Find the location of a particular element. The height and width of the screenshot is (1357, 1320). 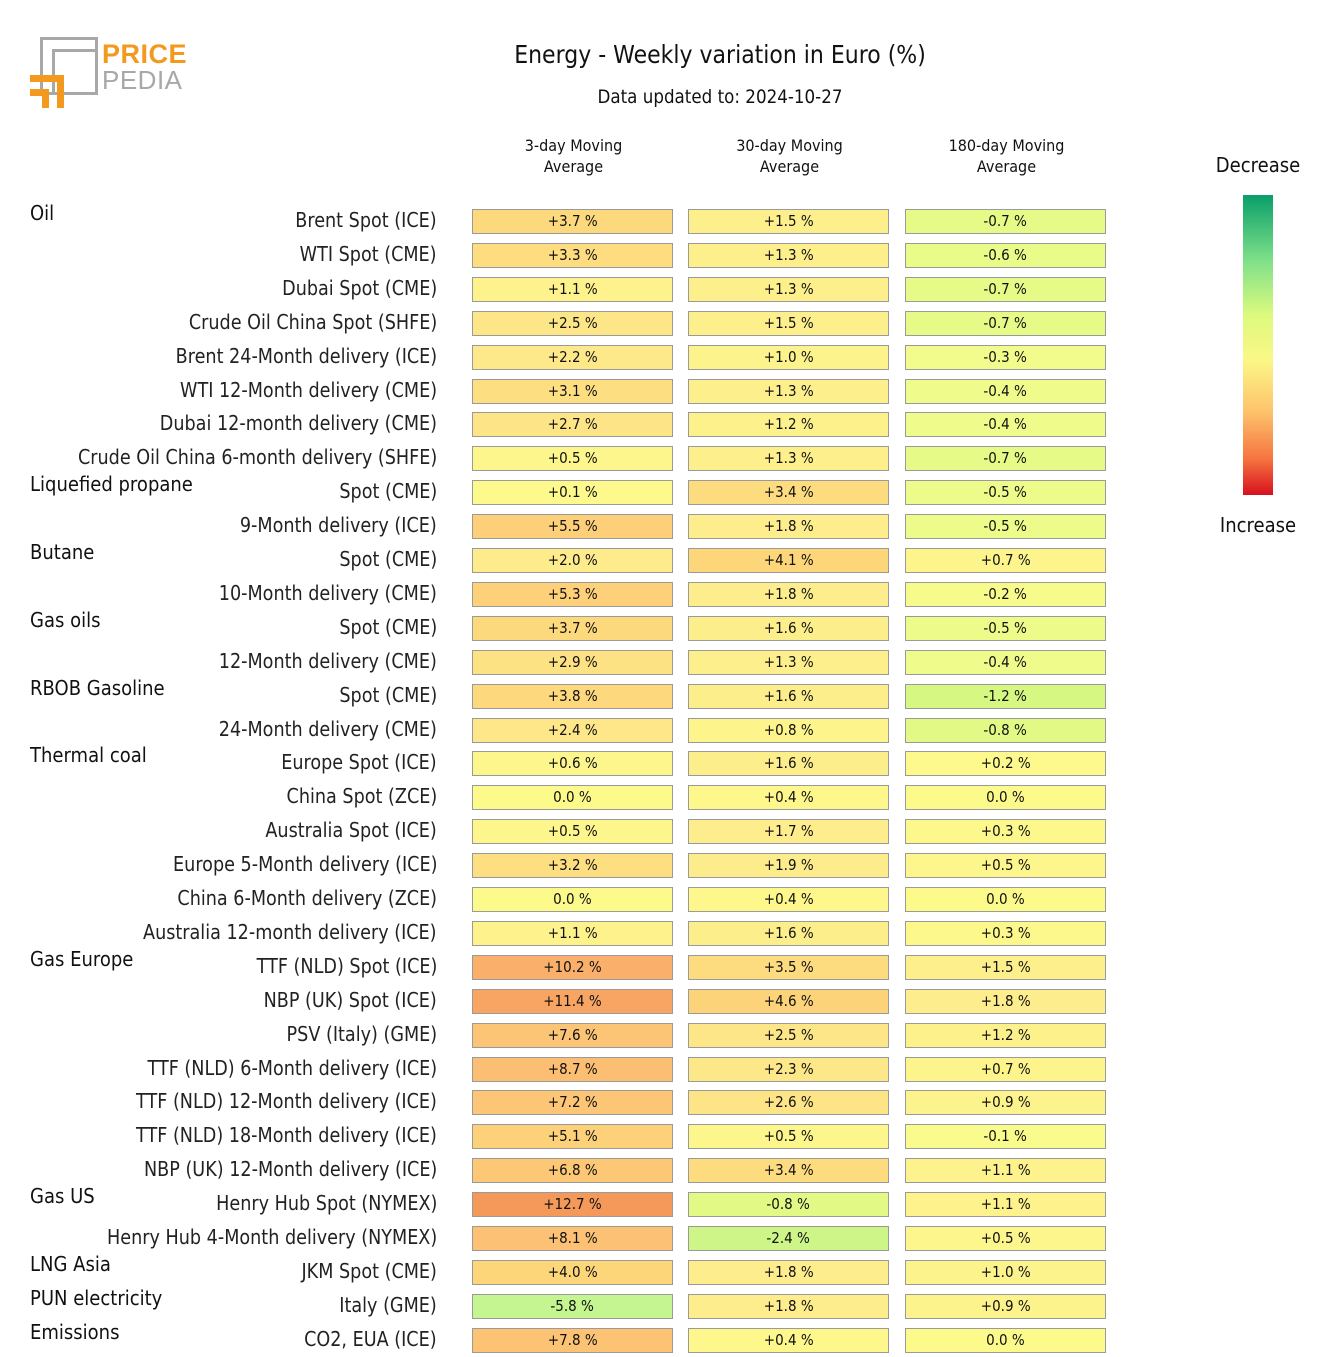

value-cell: +7.6 % is located at coordinates (572, 1035).